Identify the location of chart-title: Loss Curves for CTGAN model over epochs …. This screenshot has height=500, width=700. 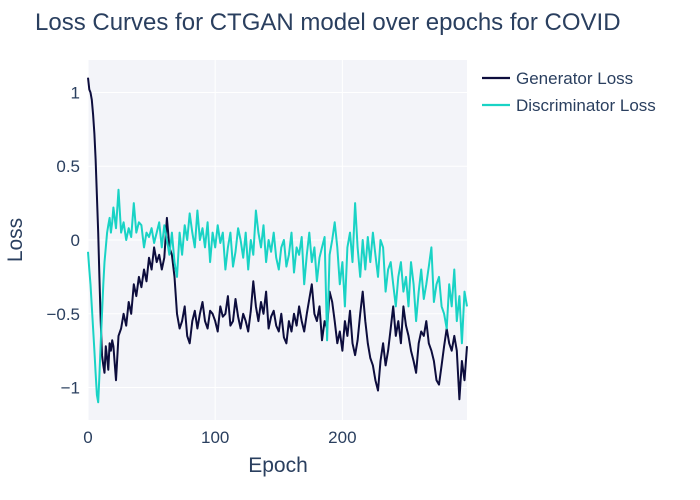
(328, 22).